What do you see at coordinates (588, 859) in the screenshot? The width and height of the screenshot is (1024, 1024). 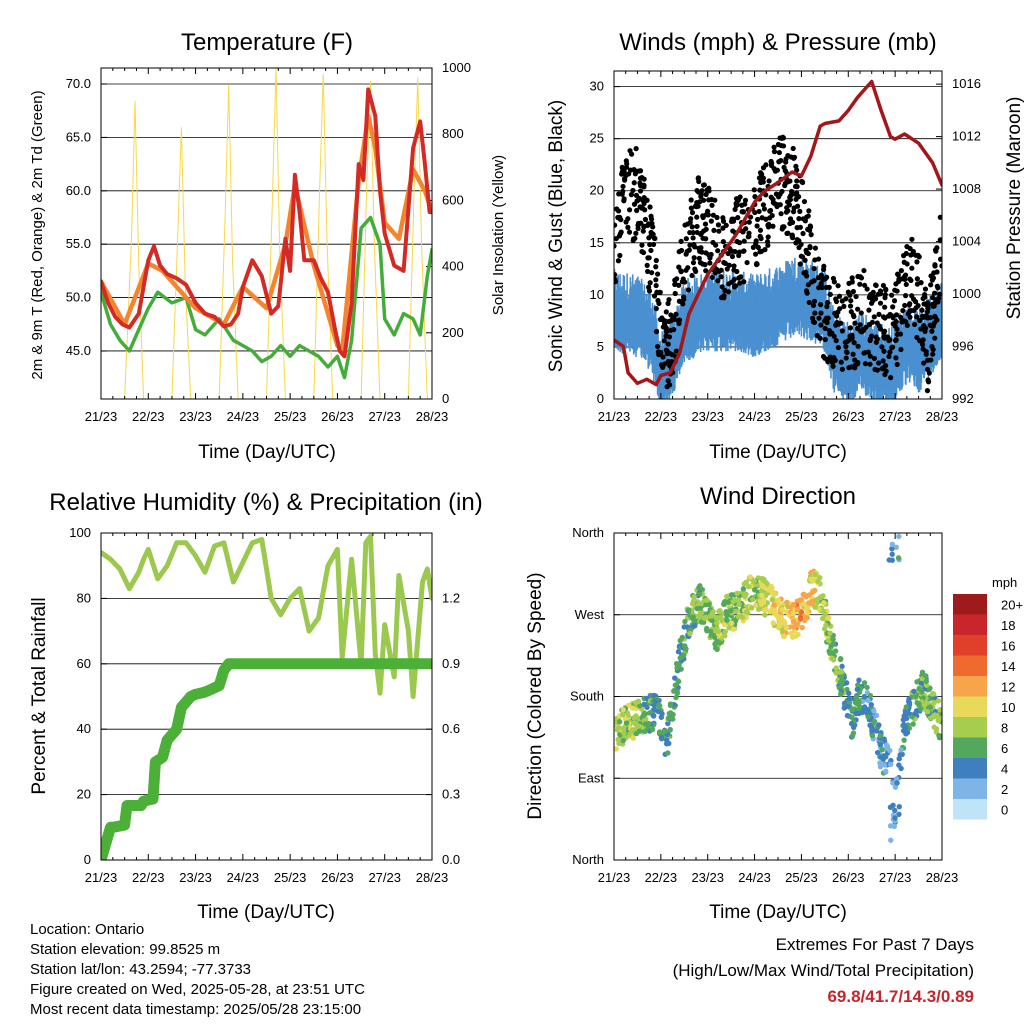 I see `y-tick-label: North` at bounding box center [588, 859].